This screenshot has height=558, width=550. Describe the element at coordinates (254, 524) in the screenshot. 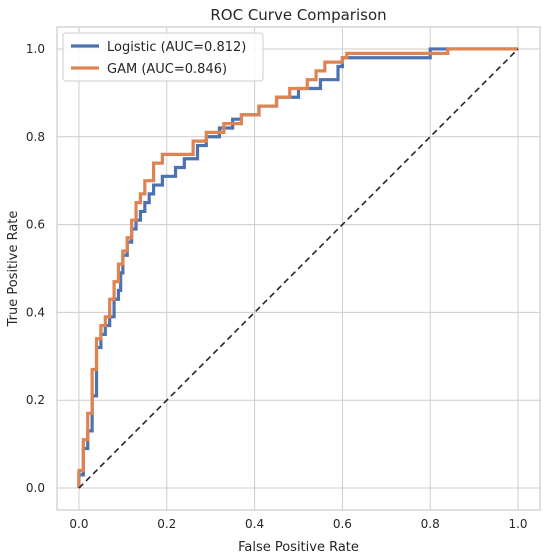

I see `x-tick-label: 0.4` at that location.